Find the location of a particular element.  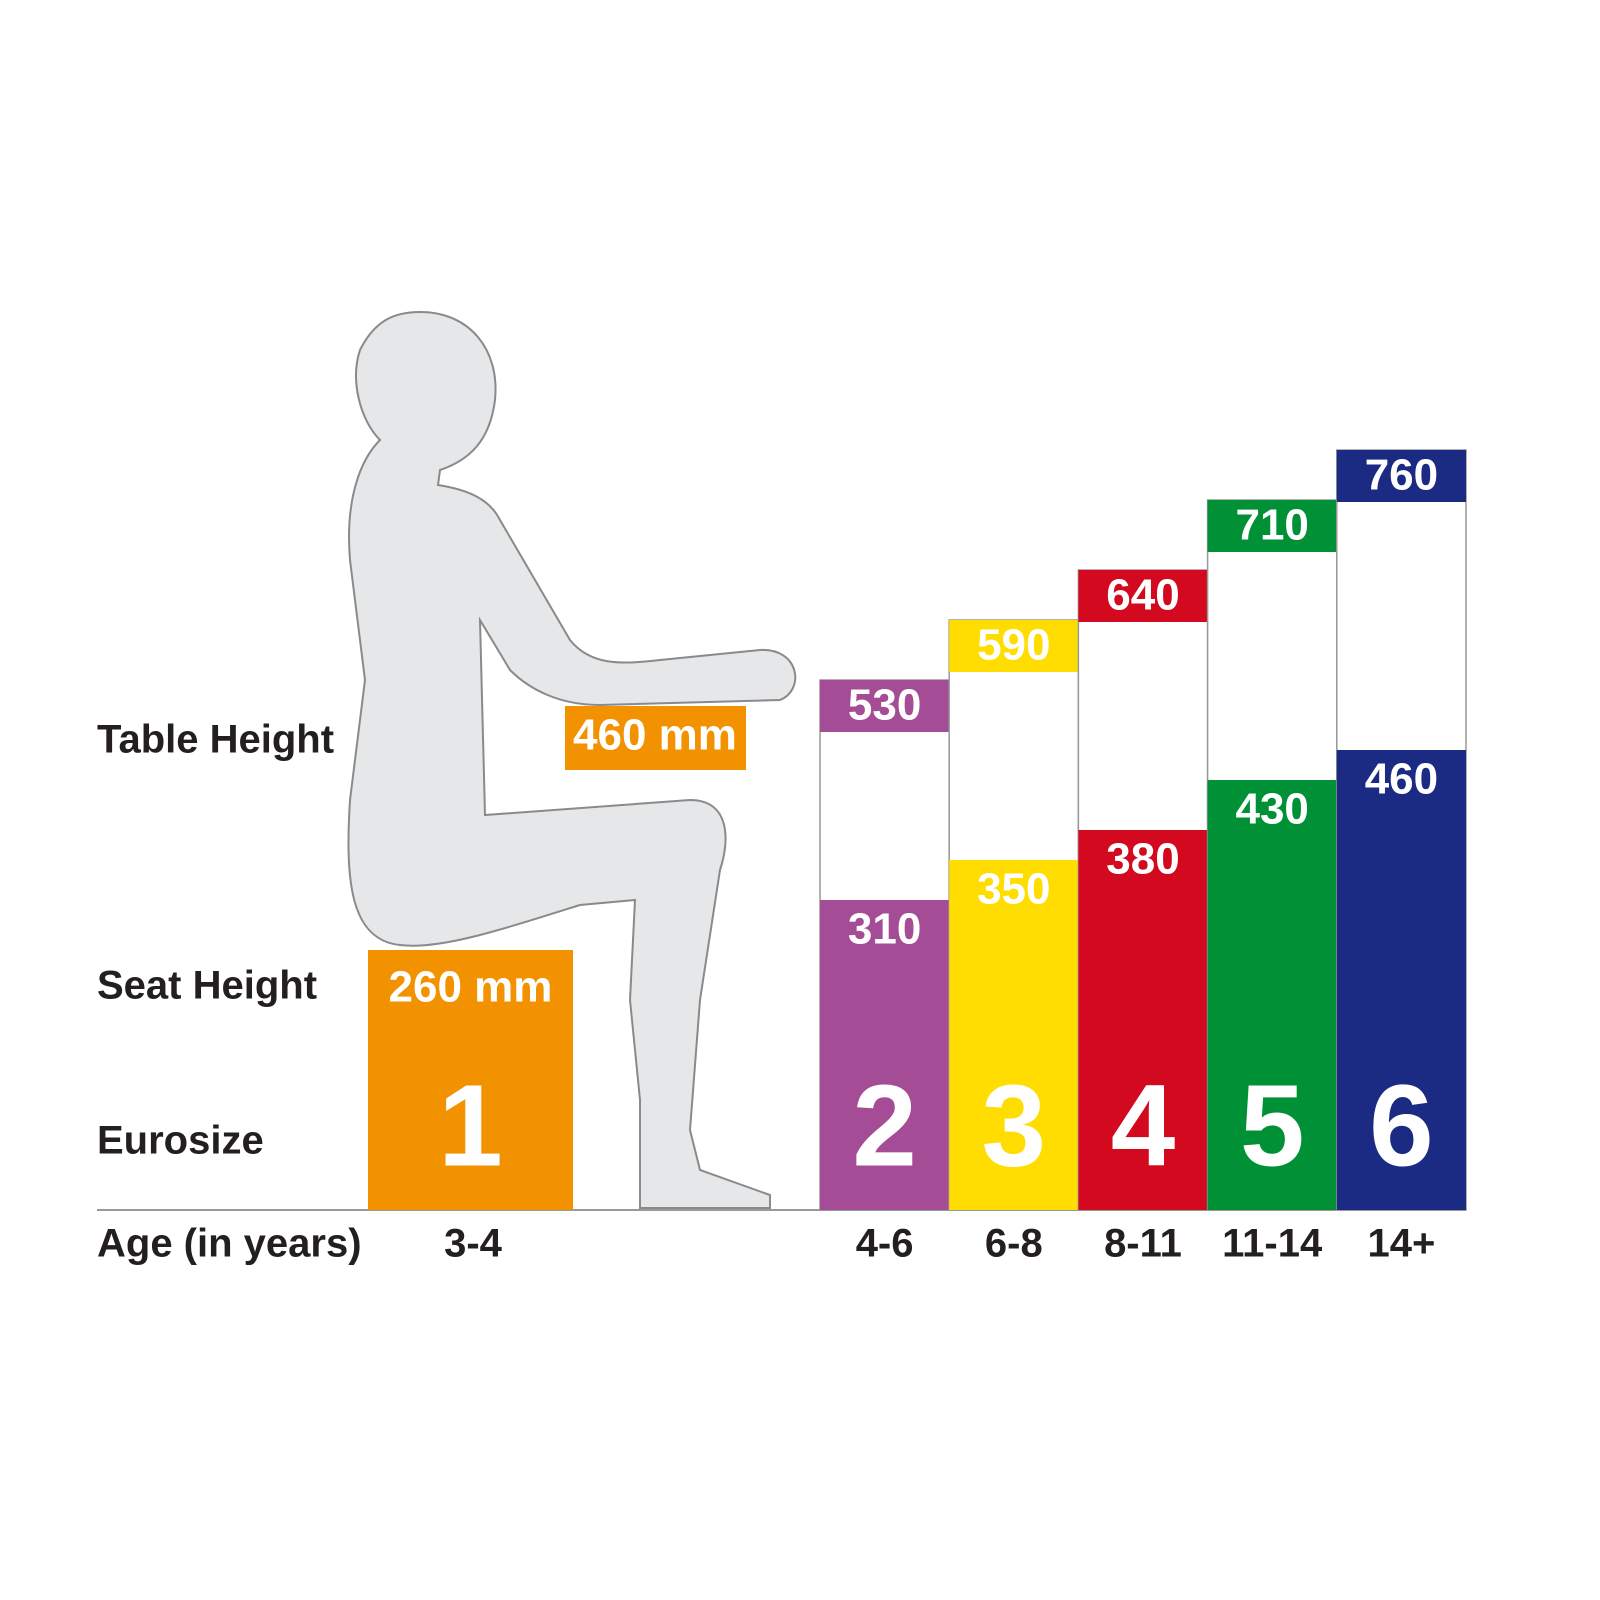

size-label: 3 is located at coordinates (1014, 1126).